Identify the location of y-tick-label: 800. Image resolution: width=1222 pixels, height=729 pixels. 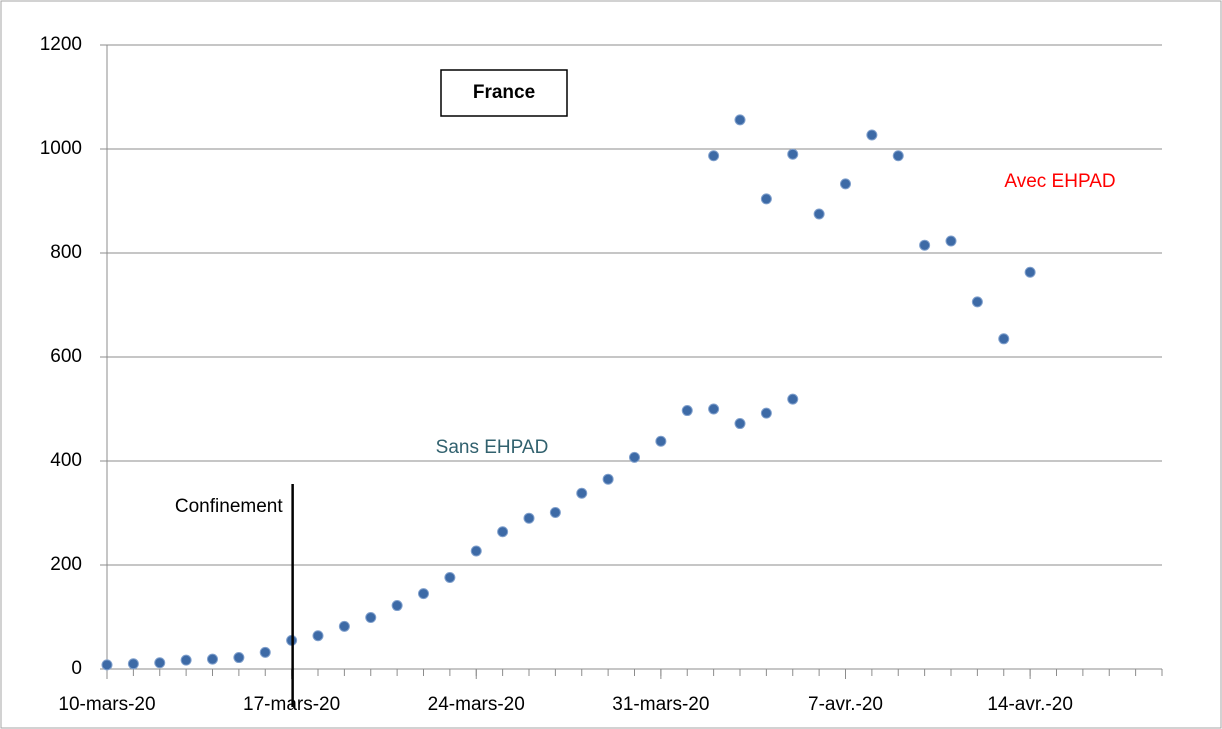
(66, 252).